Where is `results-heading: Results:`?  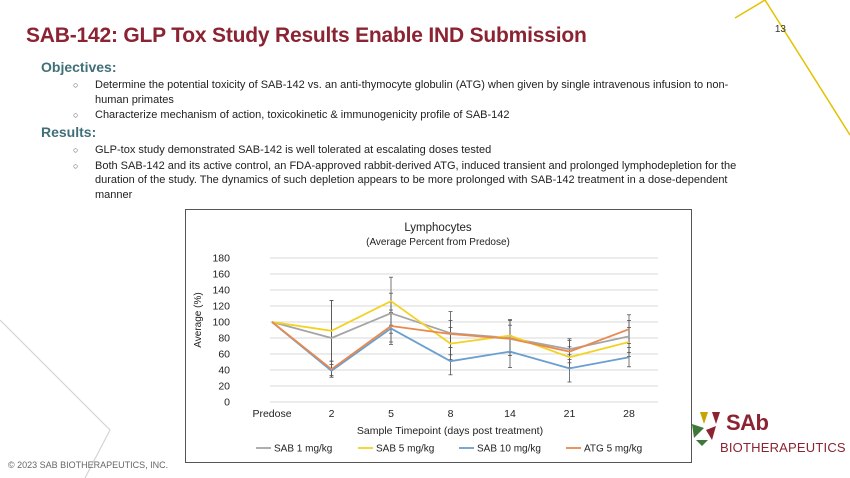 results-heading: Results: is located at coordinates (69, 132).